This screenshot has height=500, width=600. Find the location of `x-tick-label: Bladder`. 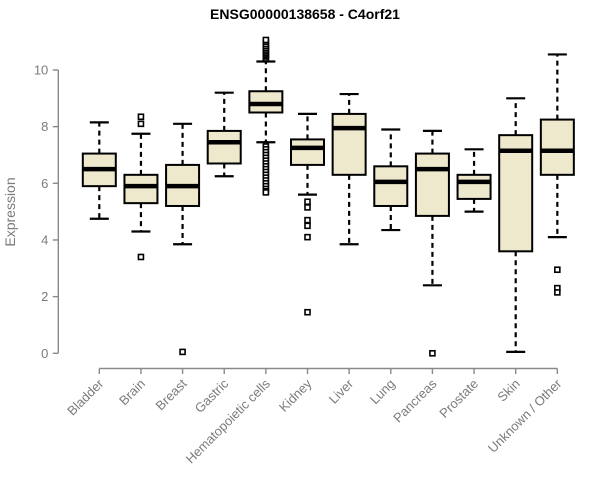

x-tick-label: Bladder is located at coordinates (85, 397).